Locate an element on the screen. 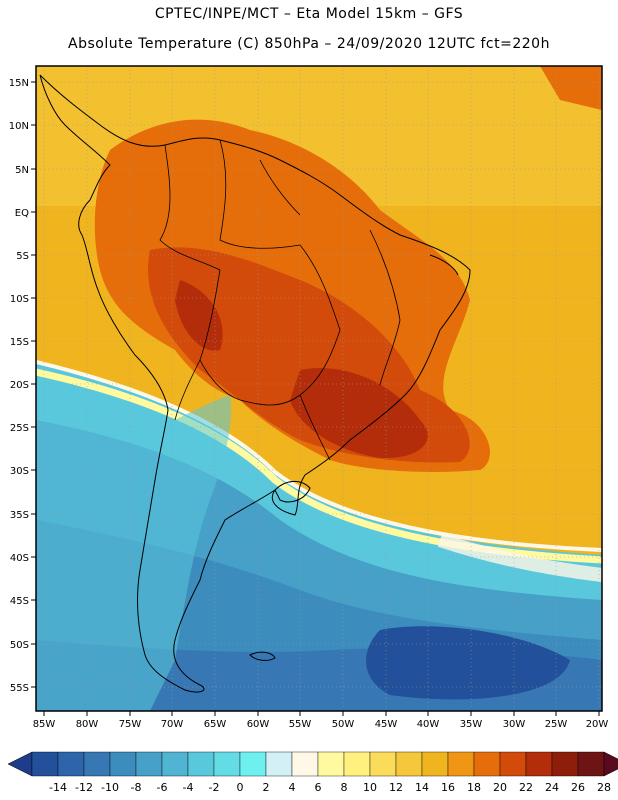  lat-ticks is located at coordinates (33, 384).